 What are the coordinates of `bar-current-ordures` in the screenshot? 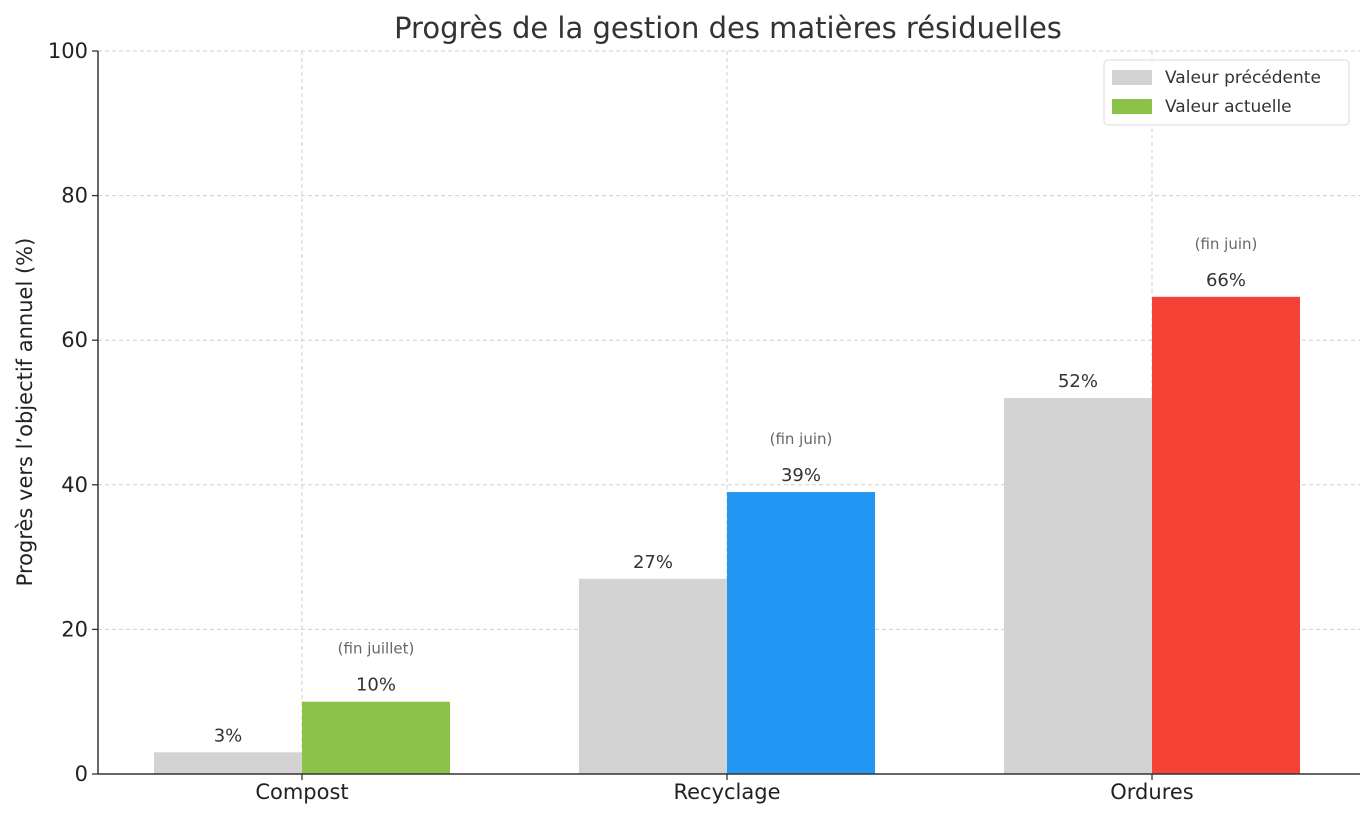 It's located at (1226, 535).